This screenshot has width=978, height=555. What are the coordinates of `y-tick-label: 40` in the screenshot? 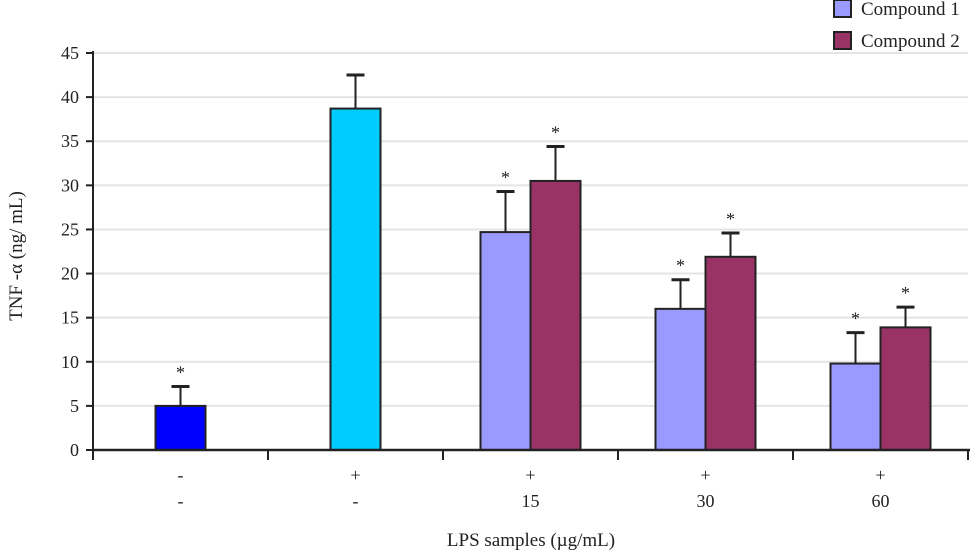 It's located at (70, 97).